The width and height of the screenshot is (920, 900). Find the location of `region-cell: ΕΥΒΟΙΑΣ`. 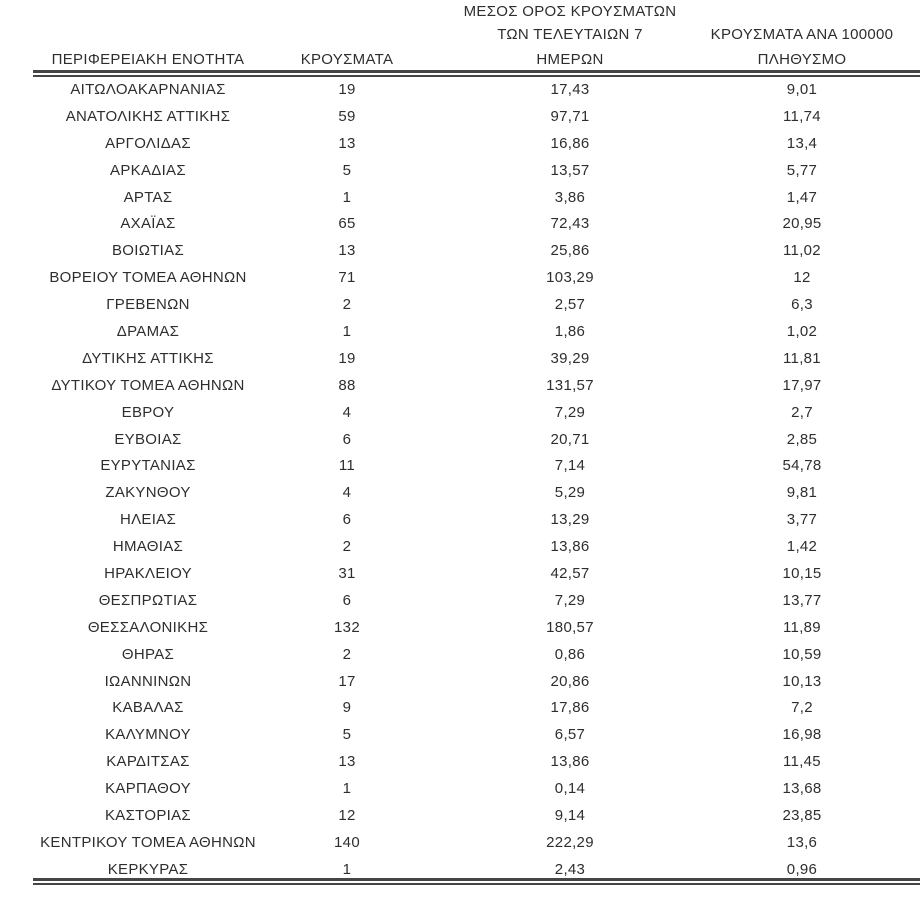

region-cell: ΕΥΒΟΙΑΣ is located at coordinates (148, 439).